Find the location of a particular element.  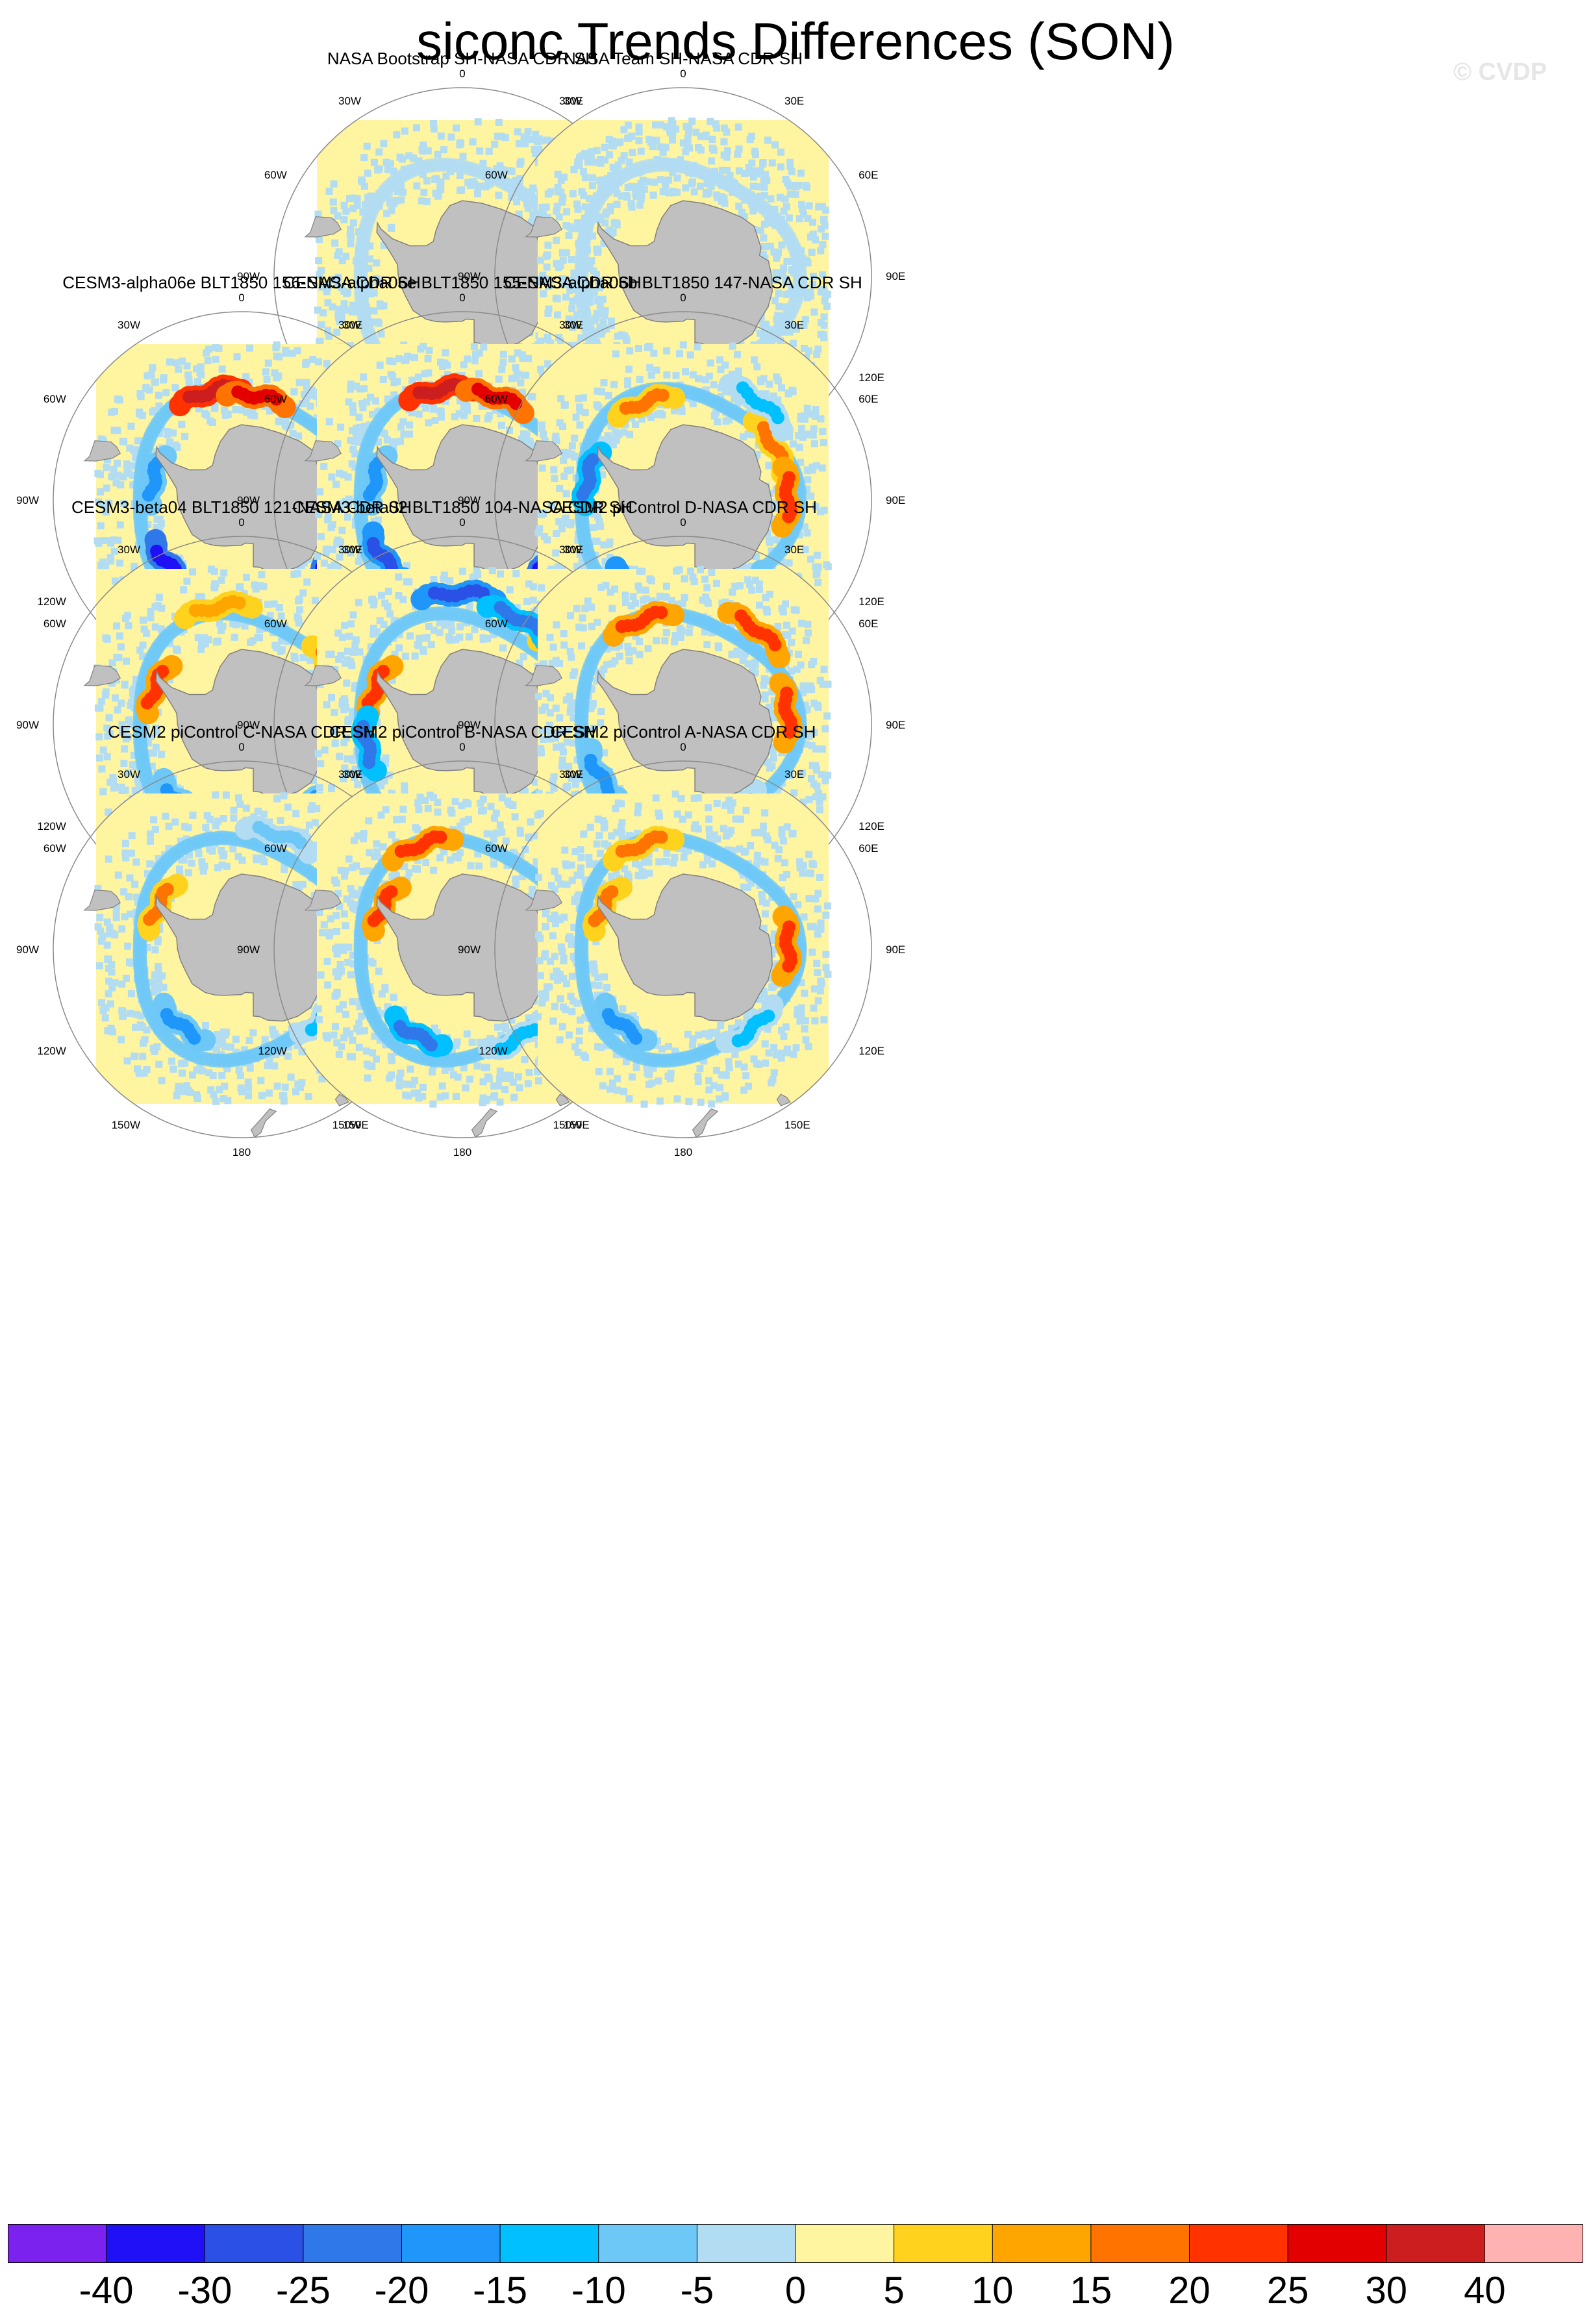

watermark: © CVDP is located at coordinates (1500, 72).